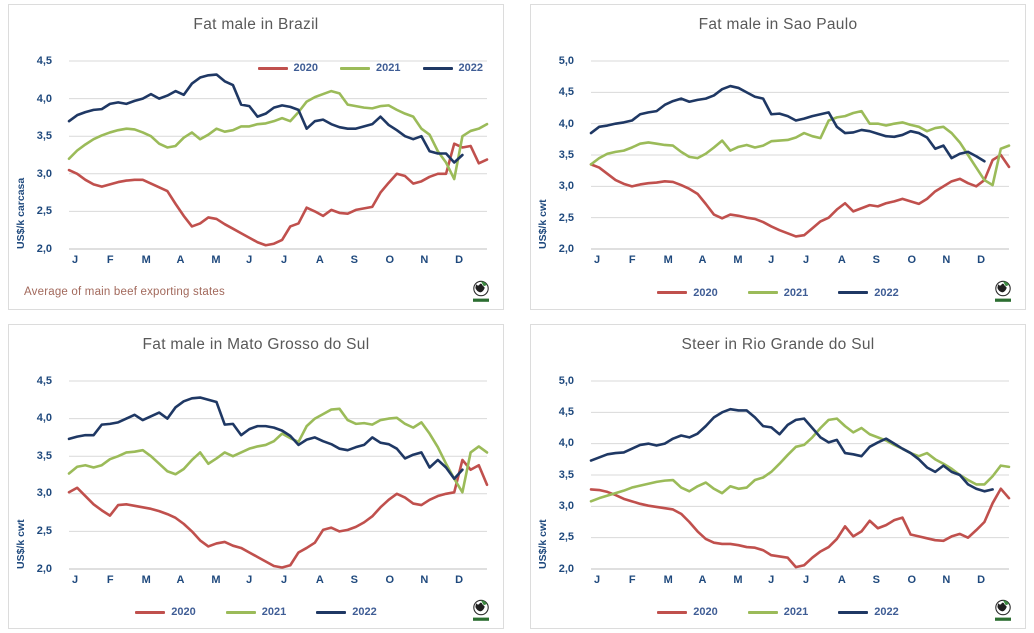 Image resolution: width=1034 pixels, height=633 pixels. What do you see at coordinates (557, 475) in the screenshot?
I see `y-axis-ticks: 5,0 4,5 4,0 3,5 3,0 2,5 2,0` at bounding box center [557, 475].